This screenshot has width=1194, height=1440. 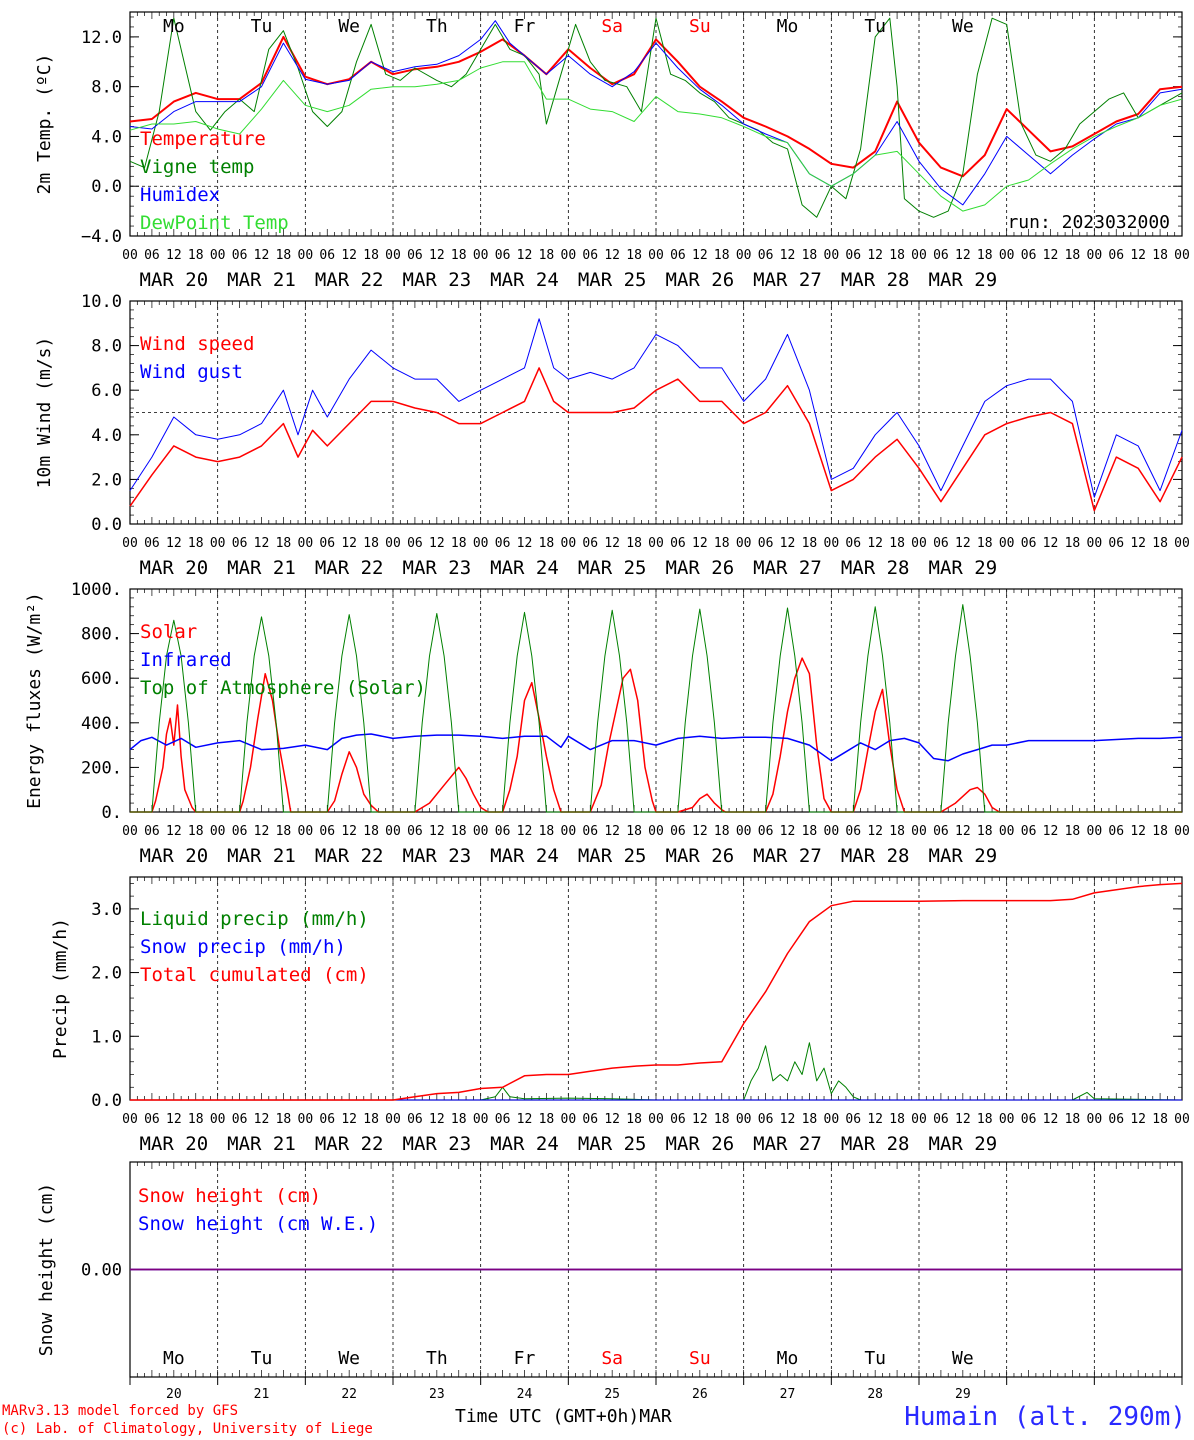 I want to click on y-tick-label: 4.0, so click(x=106, y=436).